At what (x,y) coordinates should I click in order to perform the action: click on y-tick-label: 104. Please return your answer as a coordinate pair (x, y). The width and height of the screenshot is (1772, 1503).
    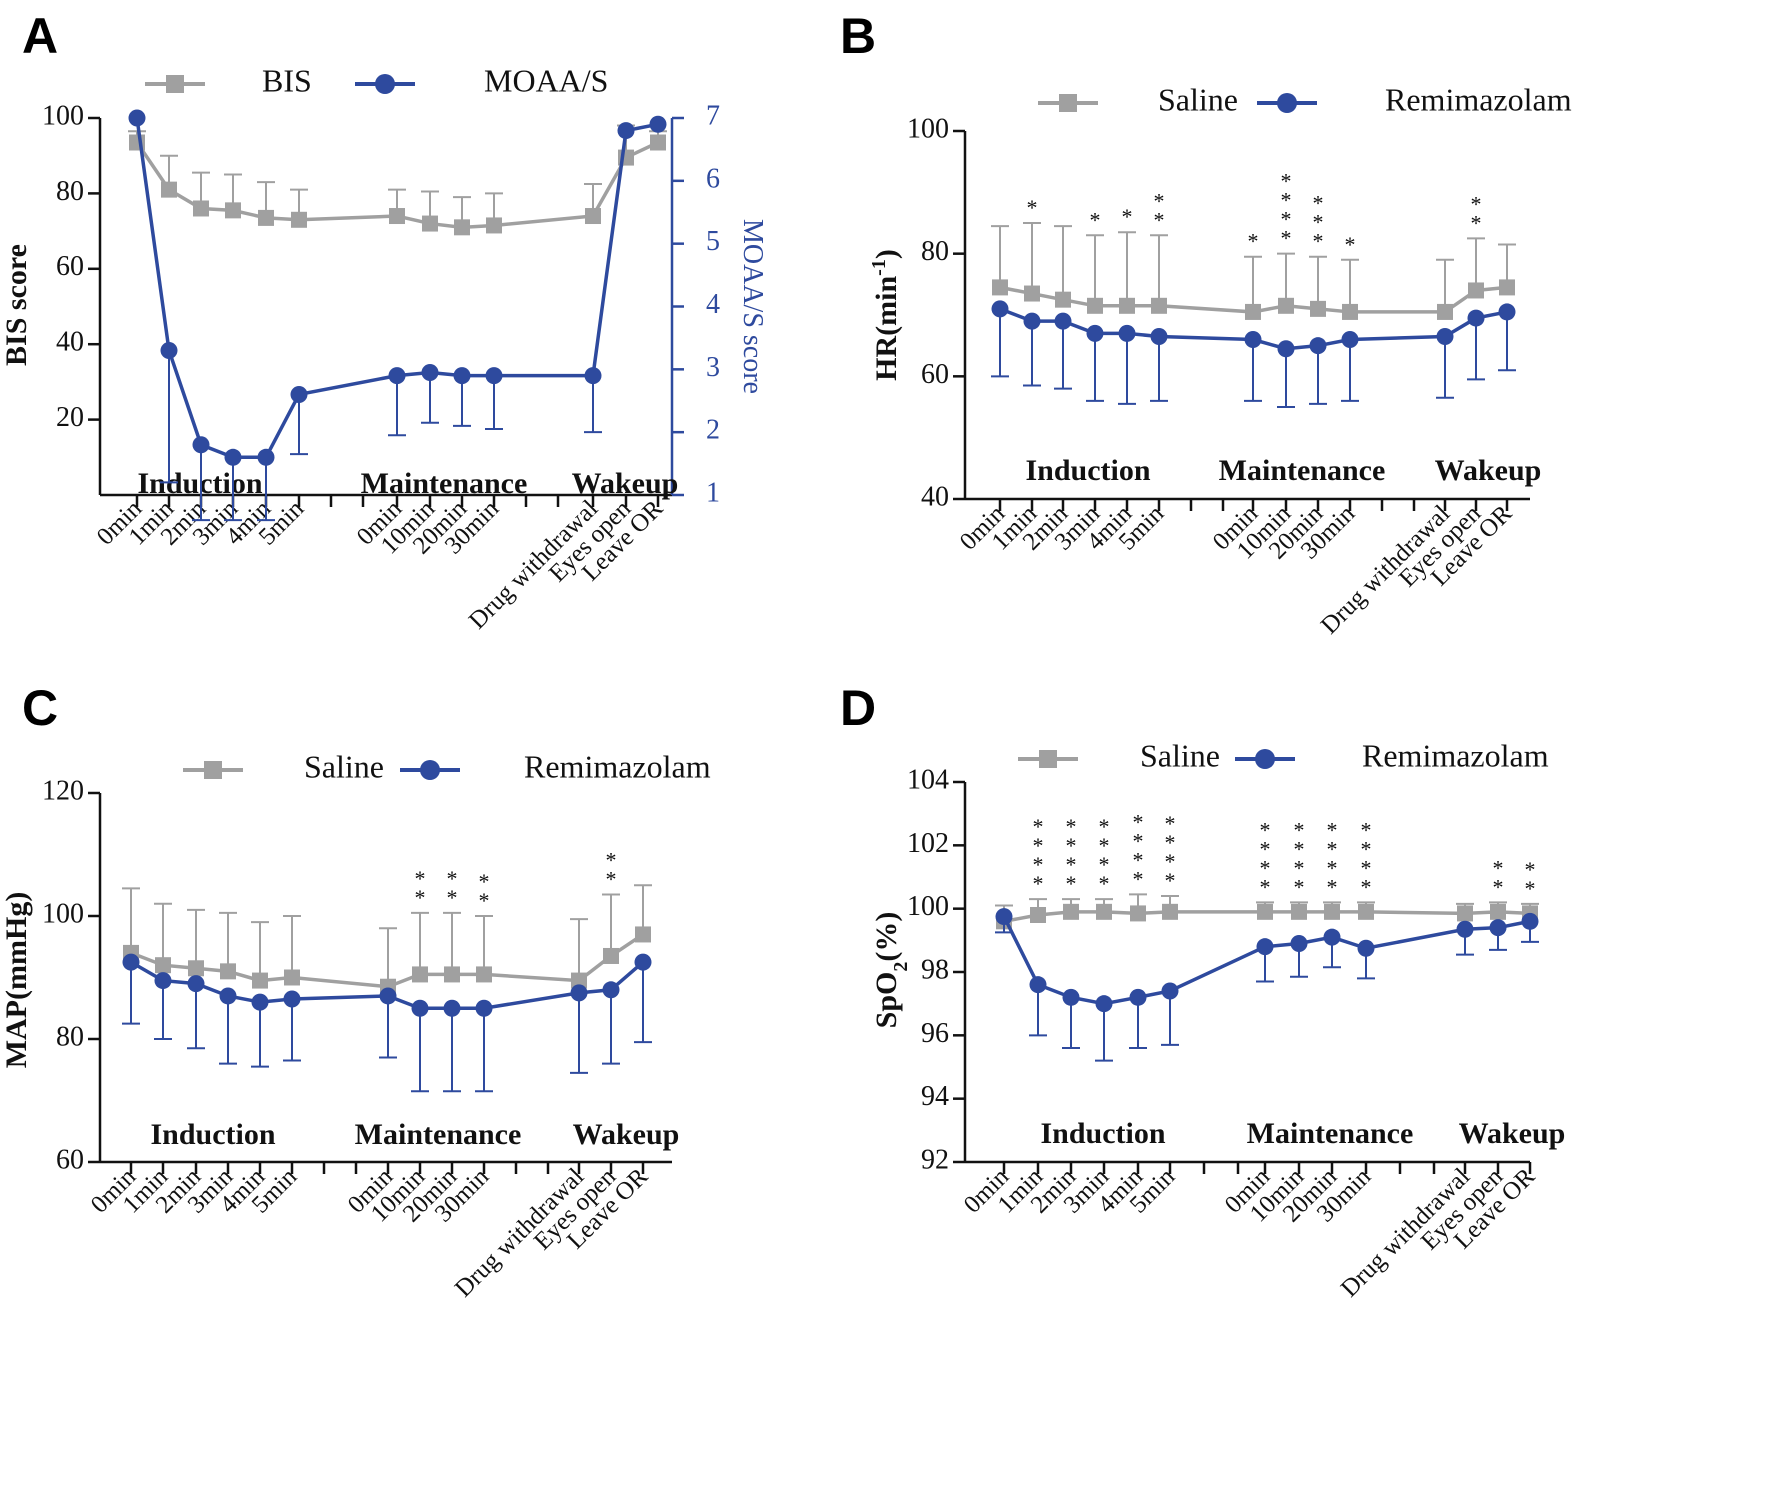
    Looking at the image, I should click on (928, 779).